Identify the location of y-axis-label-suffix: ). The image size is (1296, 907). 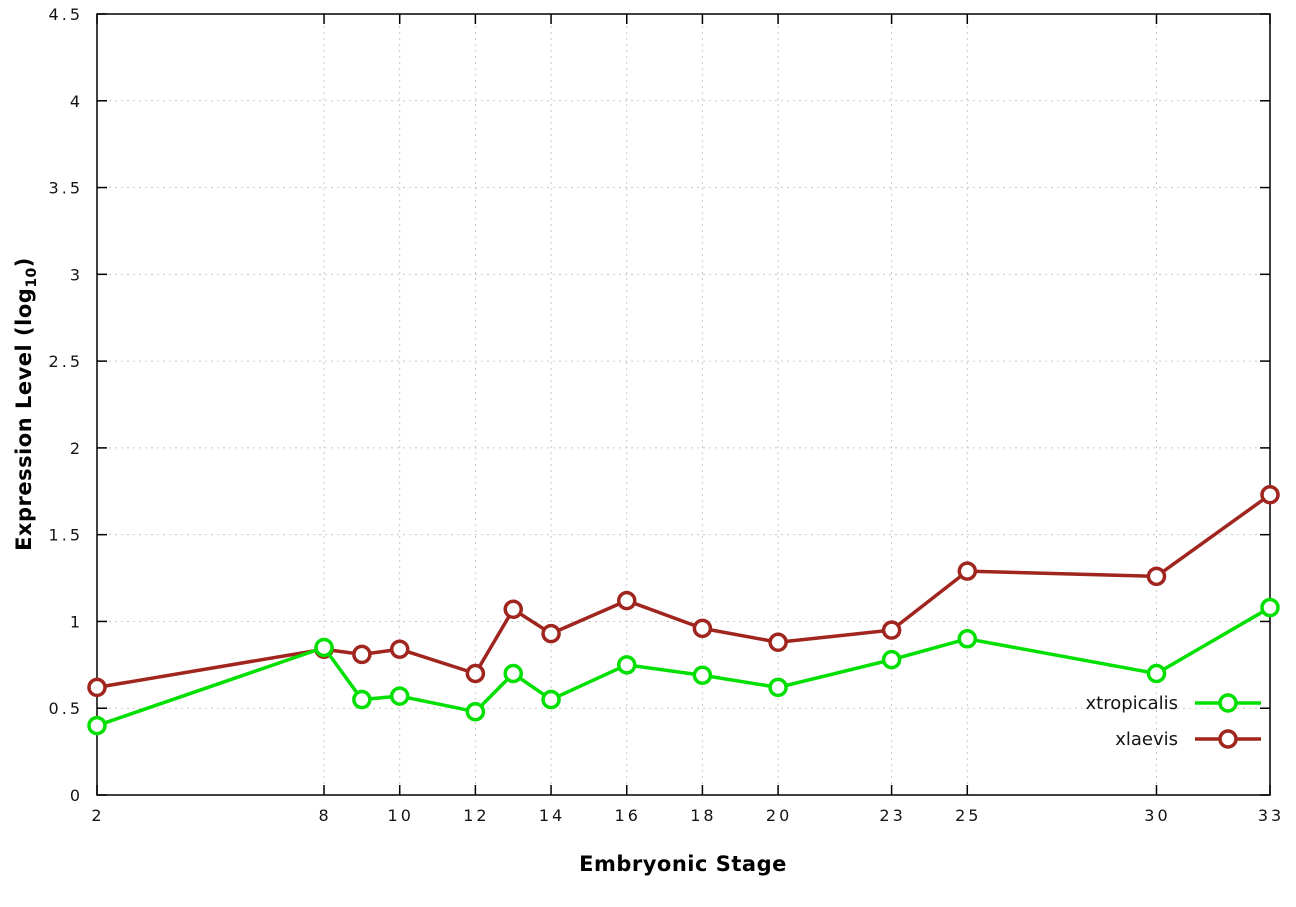
(23, 262).